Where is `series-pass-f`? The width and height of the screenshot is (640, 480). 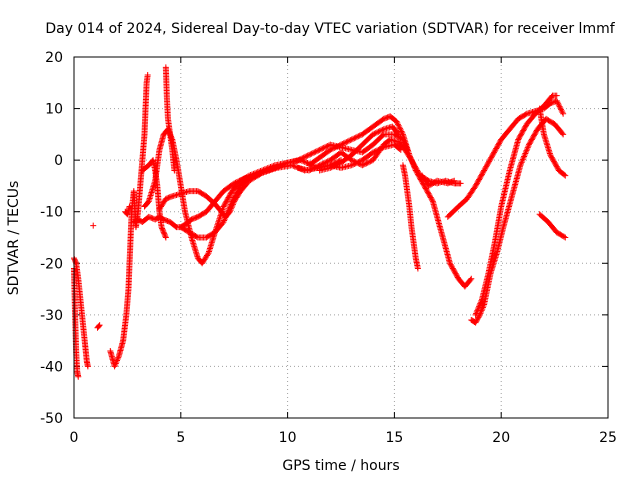 series-pass-f is located at coordinates (127, 210).